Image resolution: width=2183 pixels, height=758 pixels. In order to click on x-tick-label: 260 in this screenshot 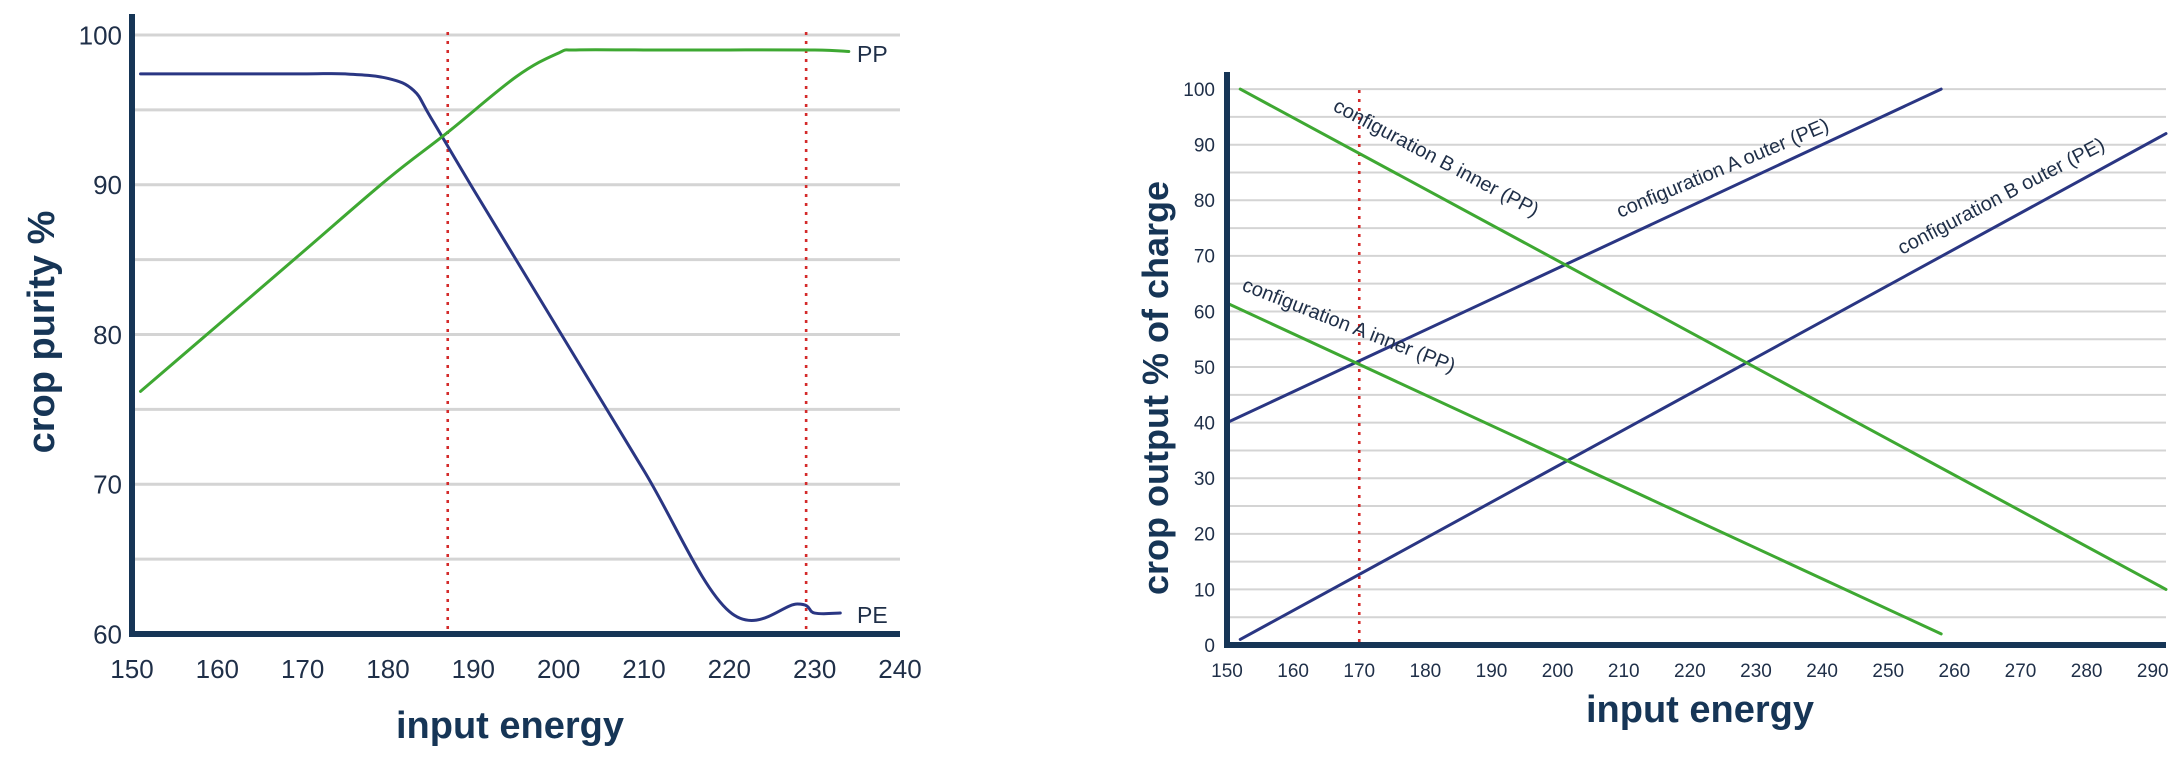, I will do `click(1955, 671)`.